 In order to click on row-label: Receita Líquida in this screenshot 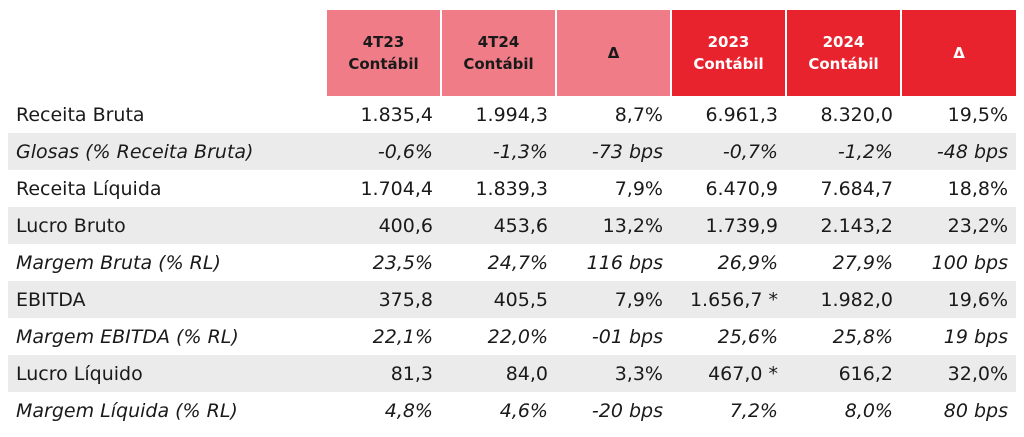, I will do `click(89, 188)`.